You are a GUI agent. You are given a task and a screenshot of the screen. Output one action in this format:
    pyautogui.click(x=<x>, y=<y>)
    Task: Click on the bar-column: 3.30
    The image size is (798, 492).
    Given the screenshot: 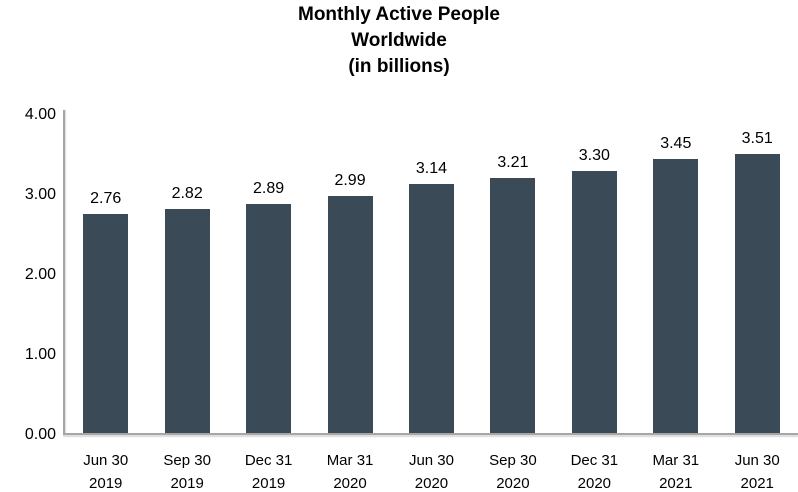 What is the action you would take?
    pyautogui.click(x=594, y=275)
    